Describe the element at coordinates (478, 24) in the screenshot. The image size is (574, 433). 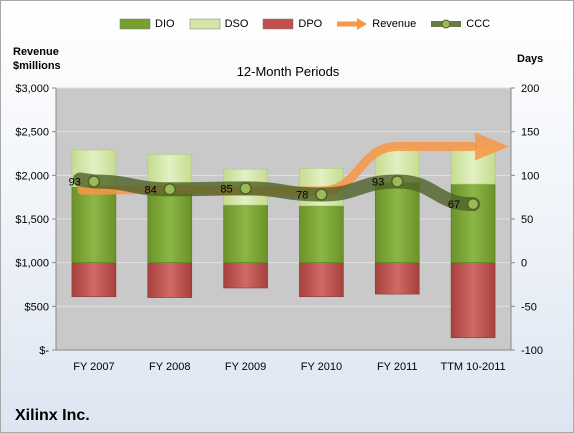
I see `legend-label: CCC` at that location.